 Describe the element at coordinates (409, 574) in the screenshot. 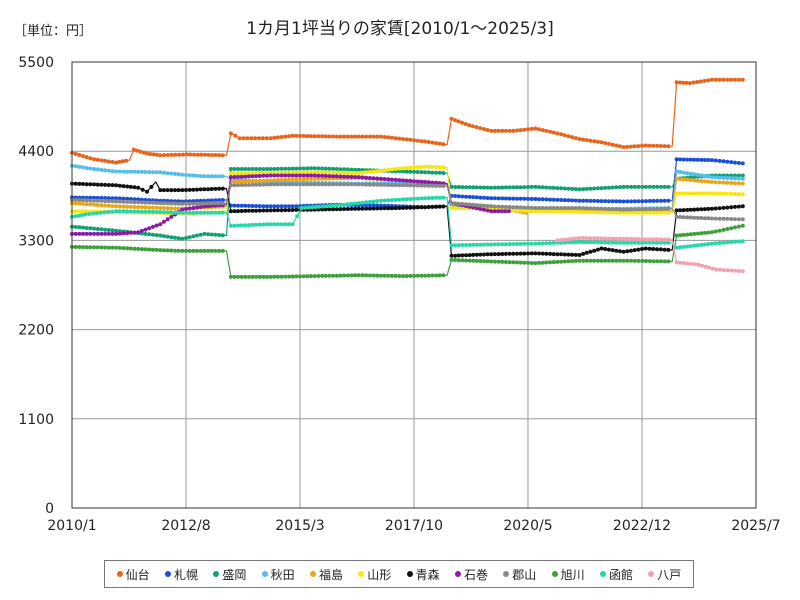

I see `legend-swatch` at that location.